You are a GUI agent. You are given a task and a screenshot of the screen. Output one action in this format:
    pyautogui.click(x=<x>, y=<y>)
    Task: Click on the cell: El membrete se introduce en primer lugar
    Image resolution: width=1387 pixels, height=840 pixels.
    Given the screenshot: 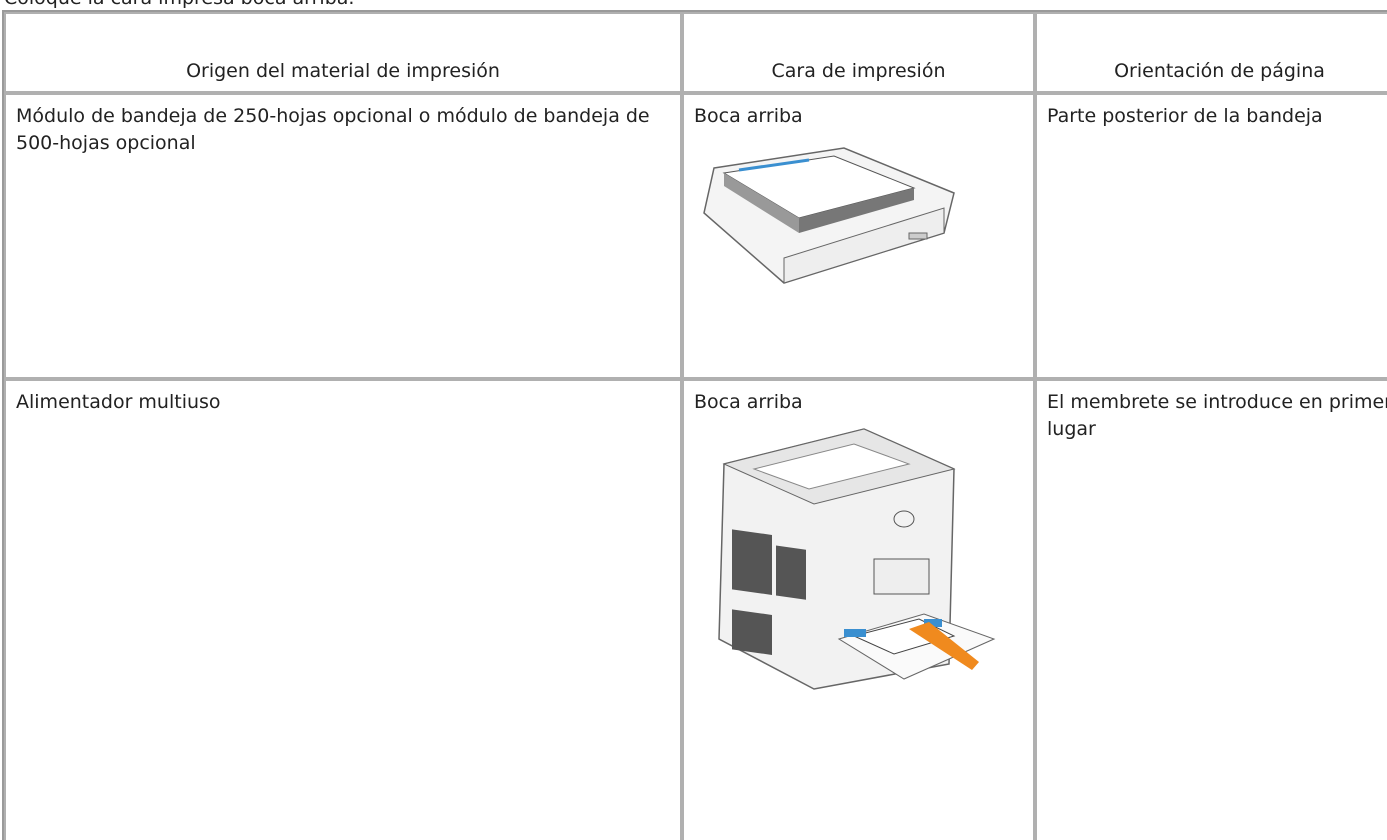 What is the action you would take?
    pyautogui.click(x=1211, y=609)
    